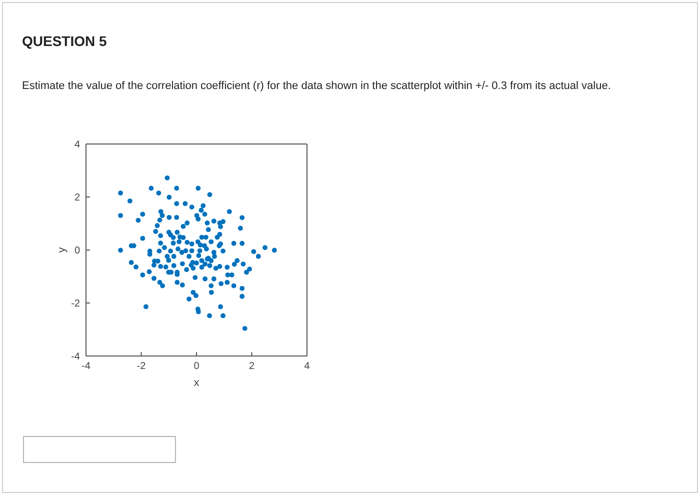  What do you see at coordinates (307, 366) in the screenshot?
I see `x-tick-label: 4` at bounding box center [307, 366].